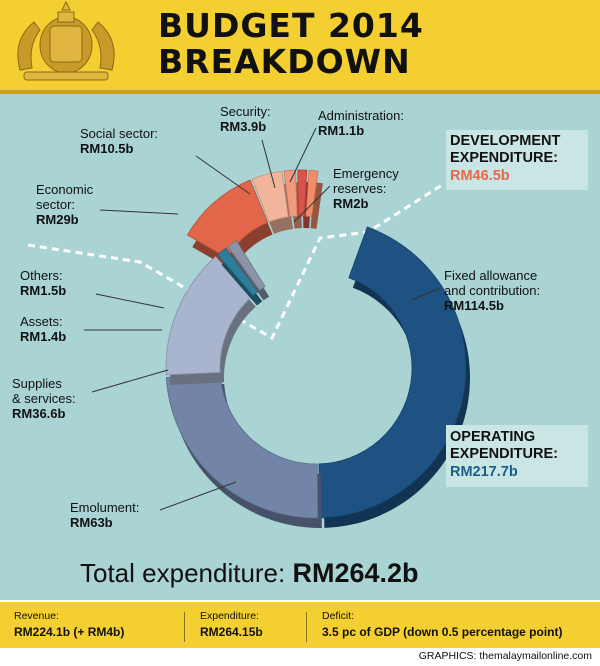 Image resolution: width=600 pixels, height=666 pixels. Describe the element at coordinates (130, 301) in the screenshot. I see `leader-others` at that location.